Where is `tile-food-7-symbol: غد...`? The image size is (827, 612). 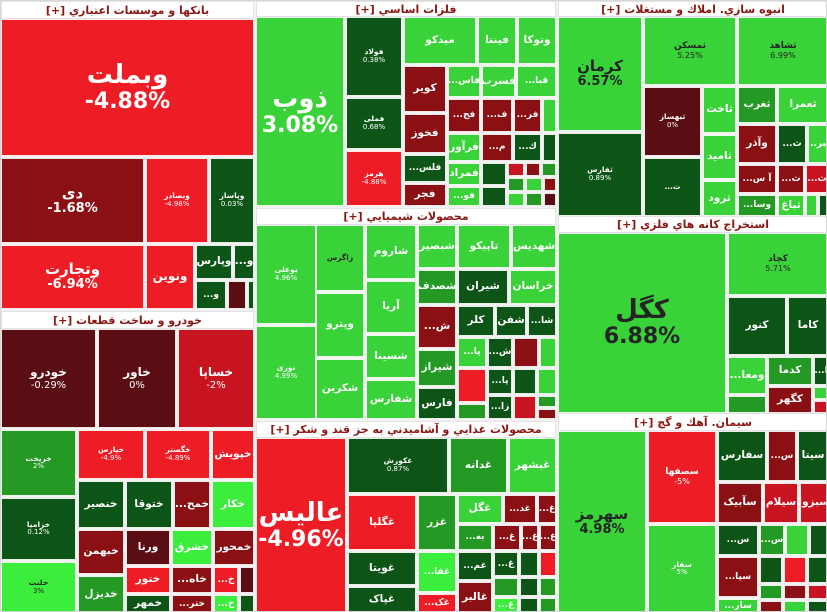 tile-food-7-symbol: غد... is located at coordinates (520, 509).